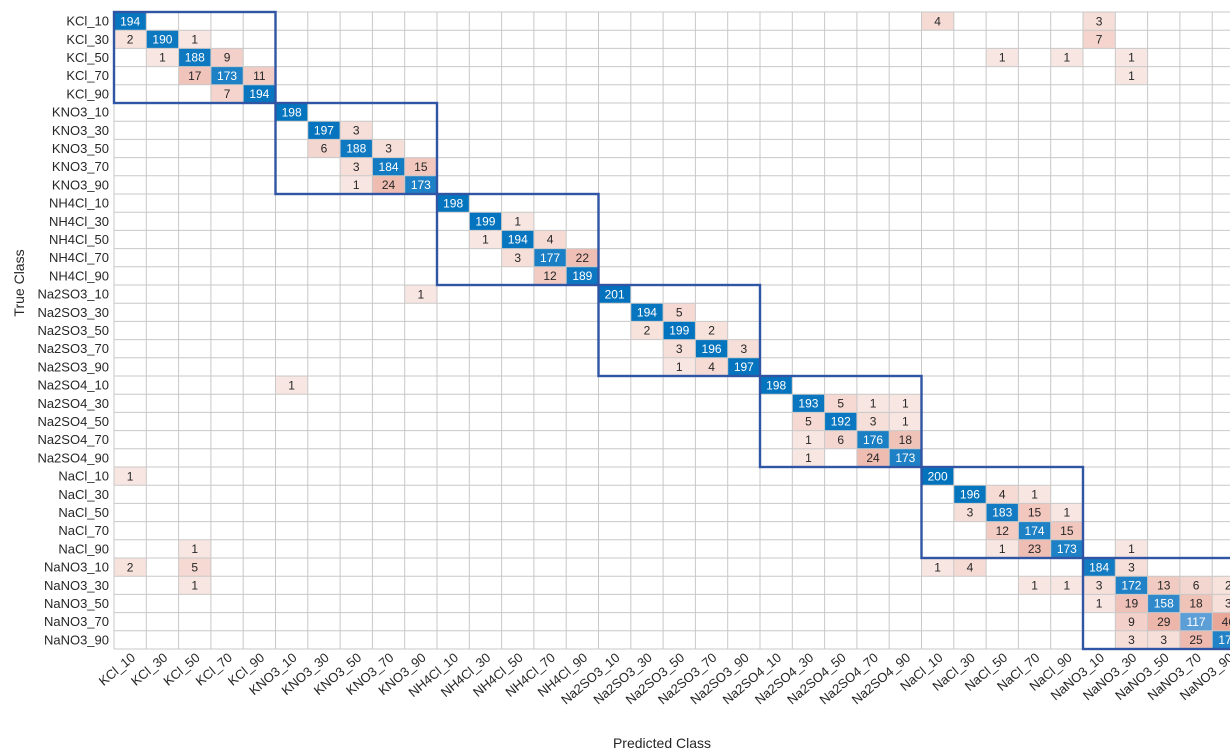 This screenshot has height=753, width=1230. I want to click on cell-value-r31-c28: 1, so click(1034, 586).